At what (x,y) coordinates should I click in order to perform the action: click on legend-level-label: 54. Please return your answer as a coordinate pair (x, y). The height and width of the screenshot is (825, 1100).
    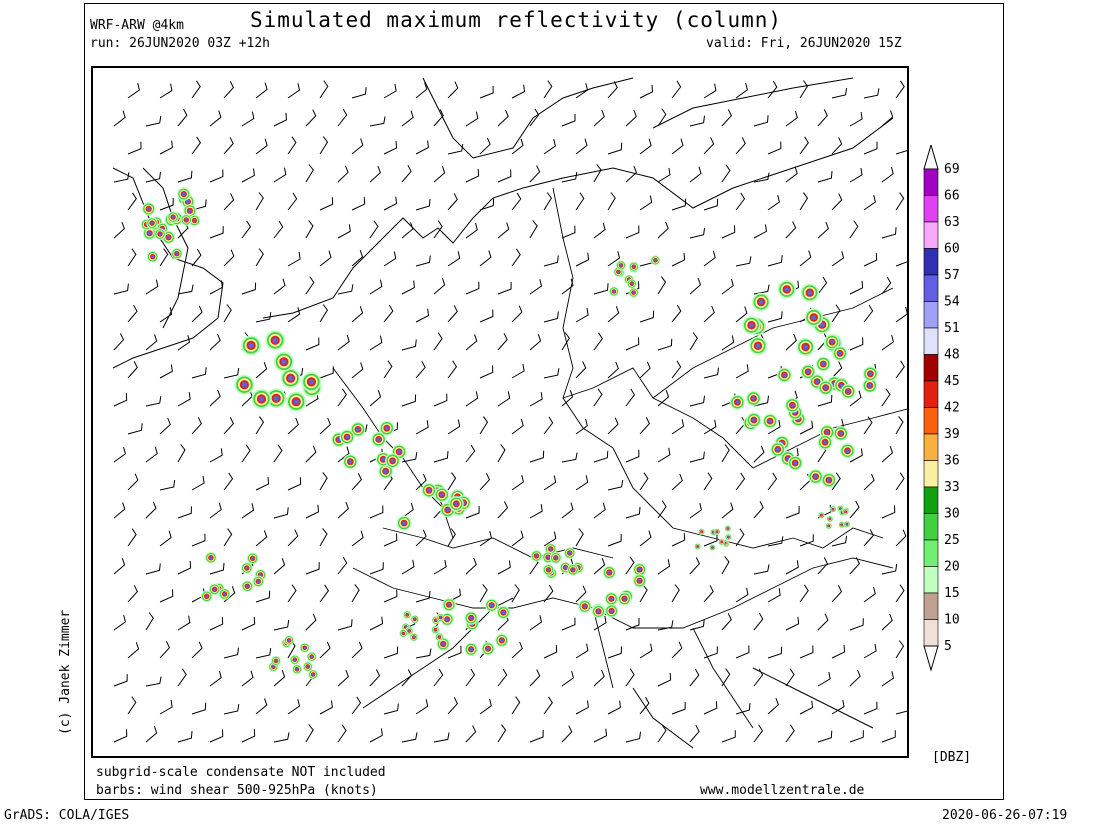
    Looking at the image, I should click on (952, 302).